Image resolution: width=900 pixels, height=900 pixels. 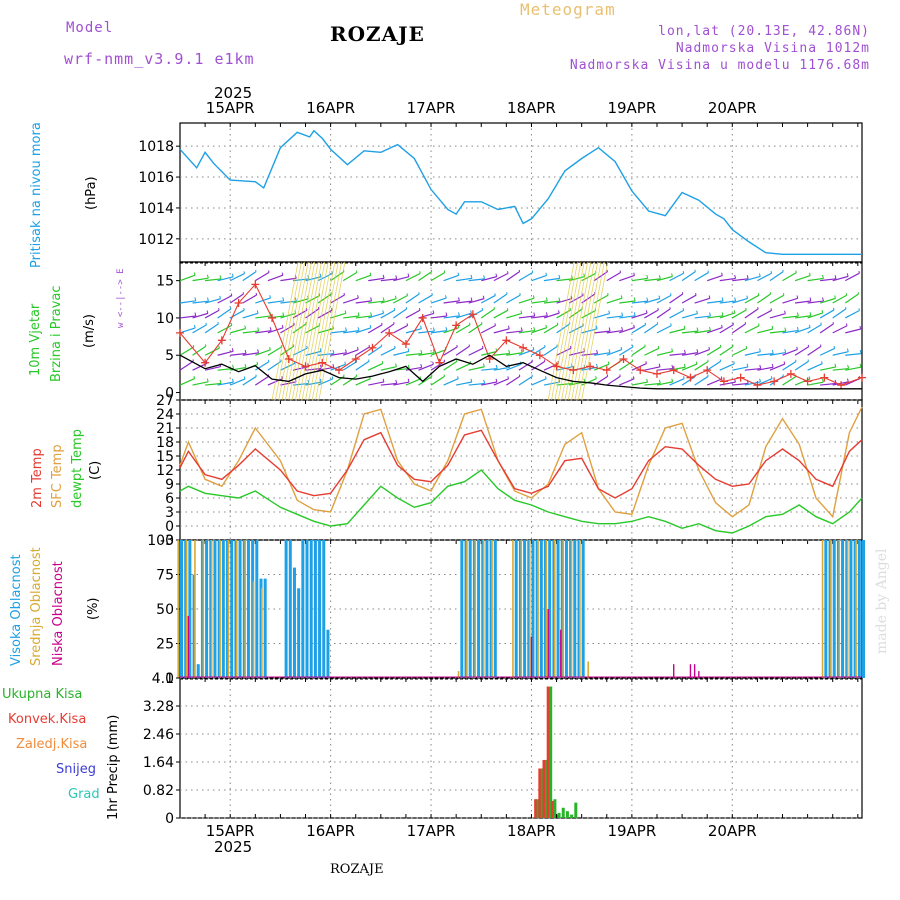 What do you see at coordinates (165, 319) in the screenshot?
I see `y-tick-label: 10` at bounding box center [165, 319].